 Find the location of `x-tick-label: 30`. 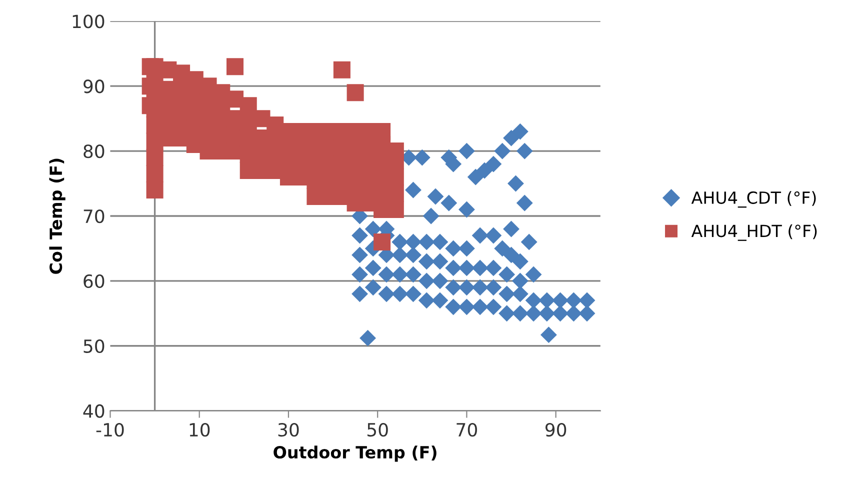

x-tick-label: 30 is located at coordinates (288, 429).